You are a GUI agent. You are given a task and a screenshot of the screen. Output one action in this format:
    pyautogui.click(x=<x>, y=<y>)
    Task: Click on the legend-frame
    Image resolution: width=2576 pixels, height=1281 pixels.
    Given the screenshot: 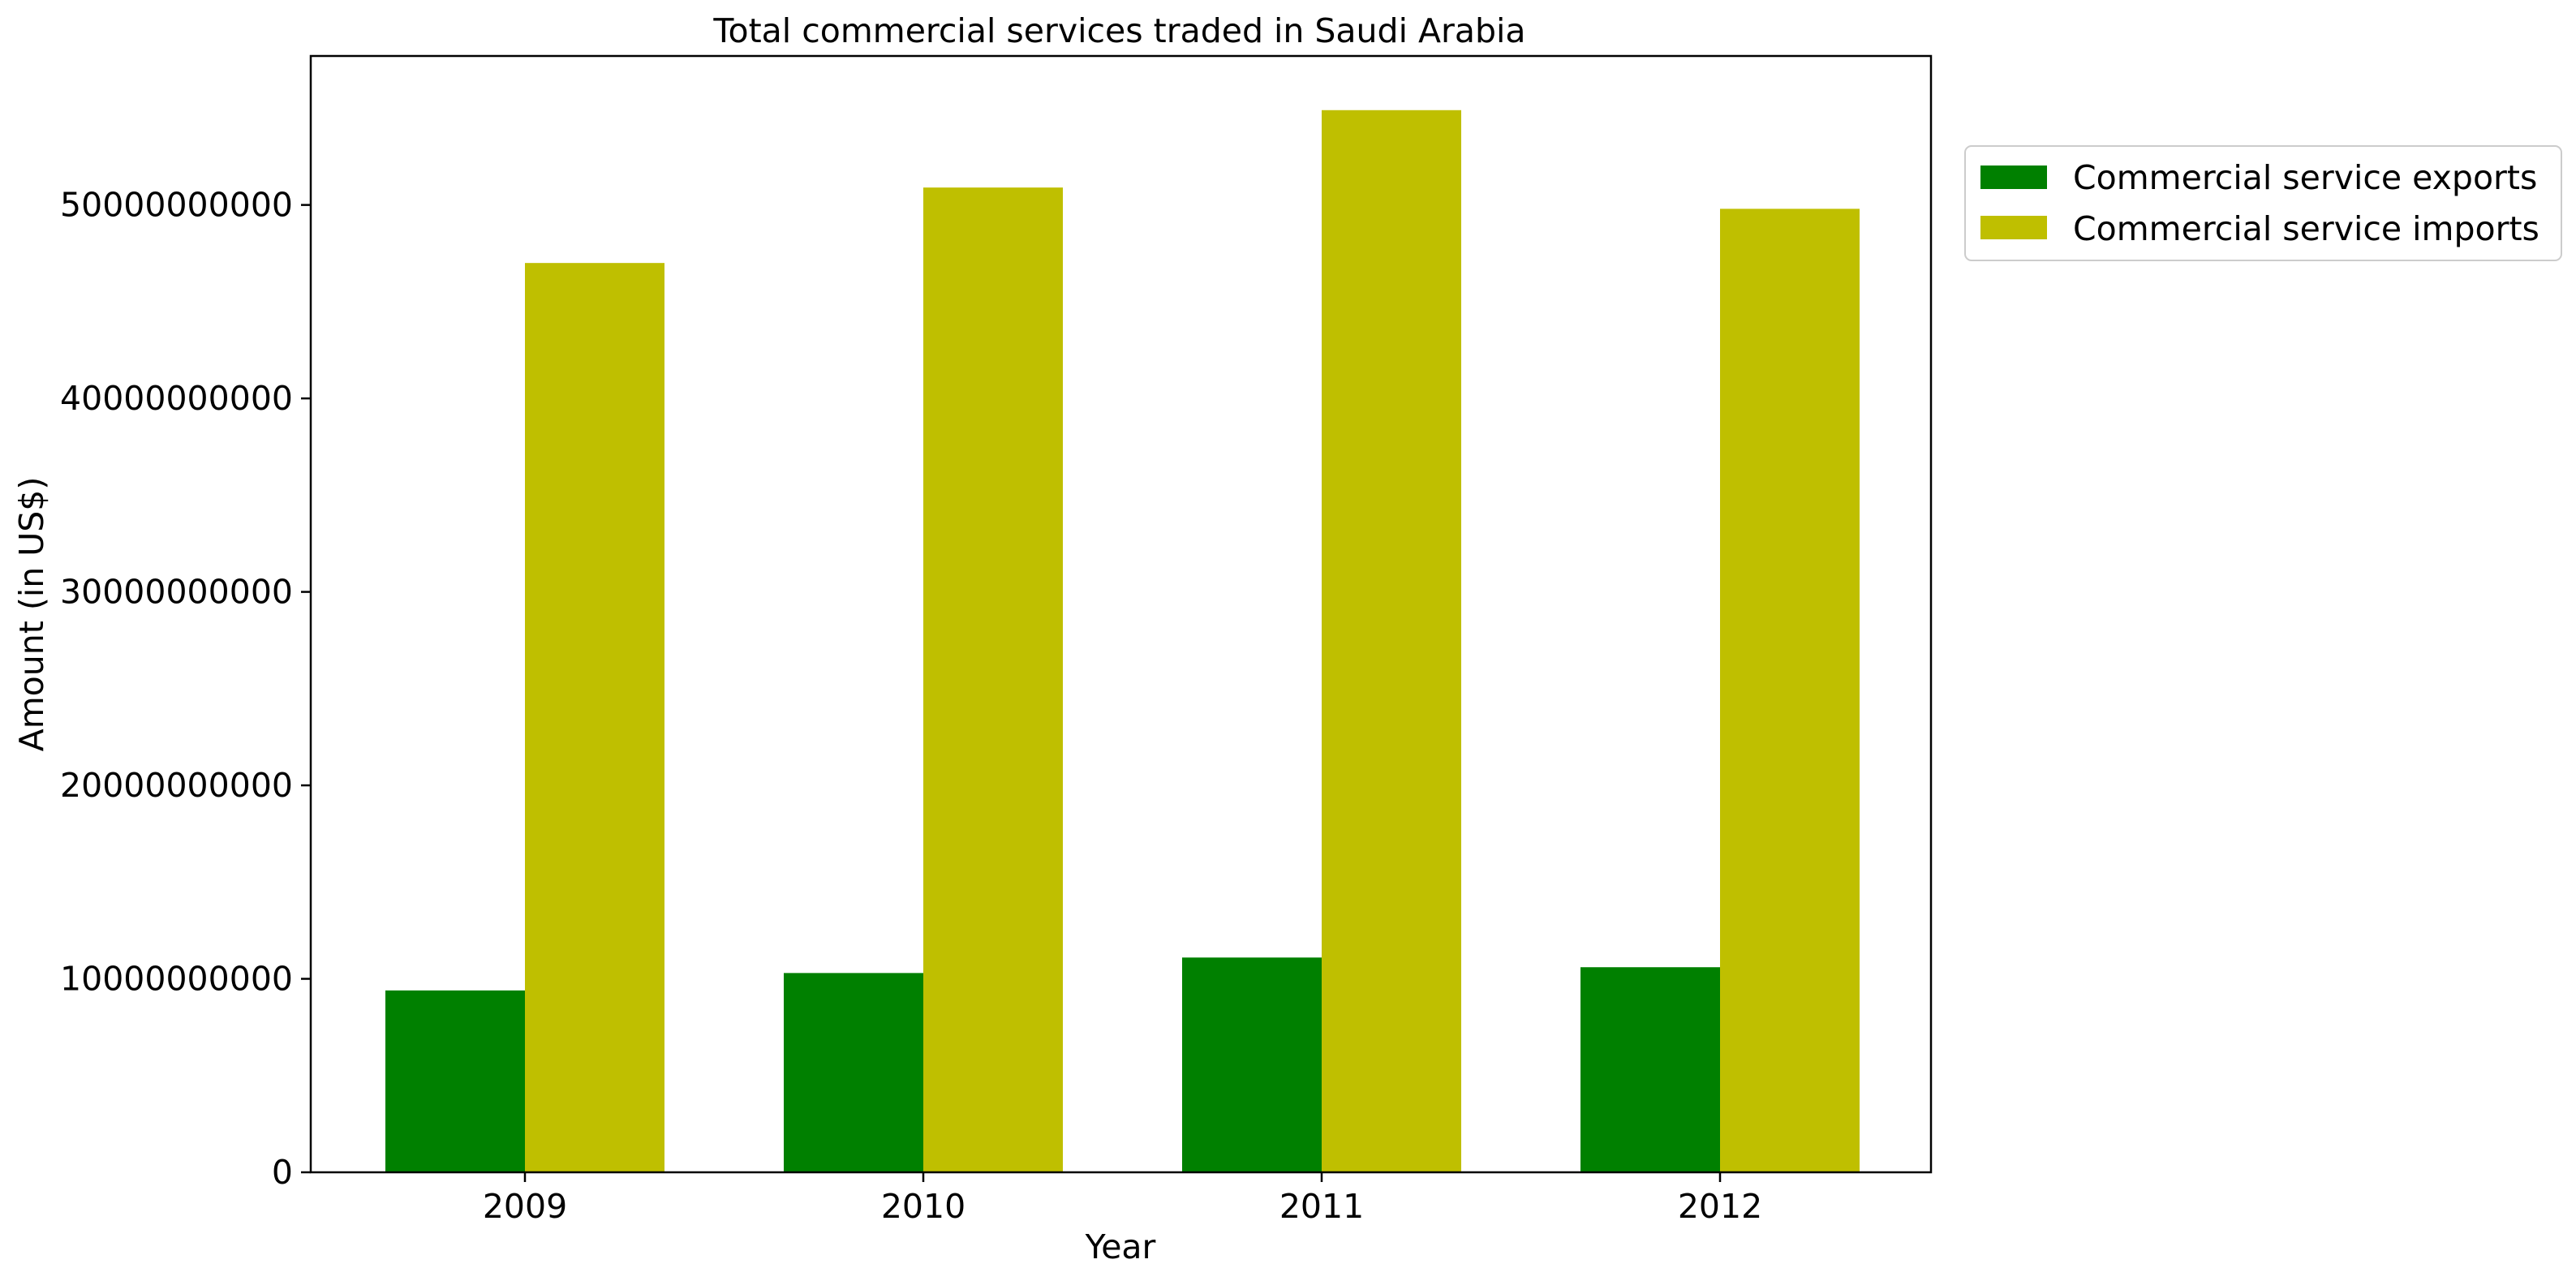 What is the action you would take?
    pyautogui.click(x=2263, y=203)
    